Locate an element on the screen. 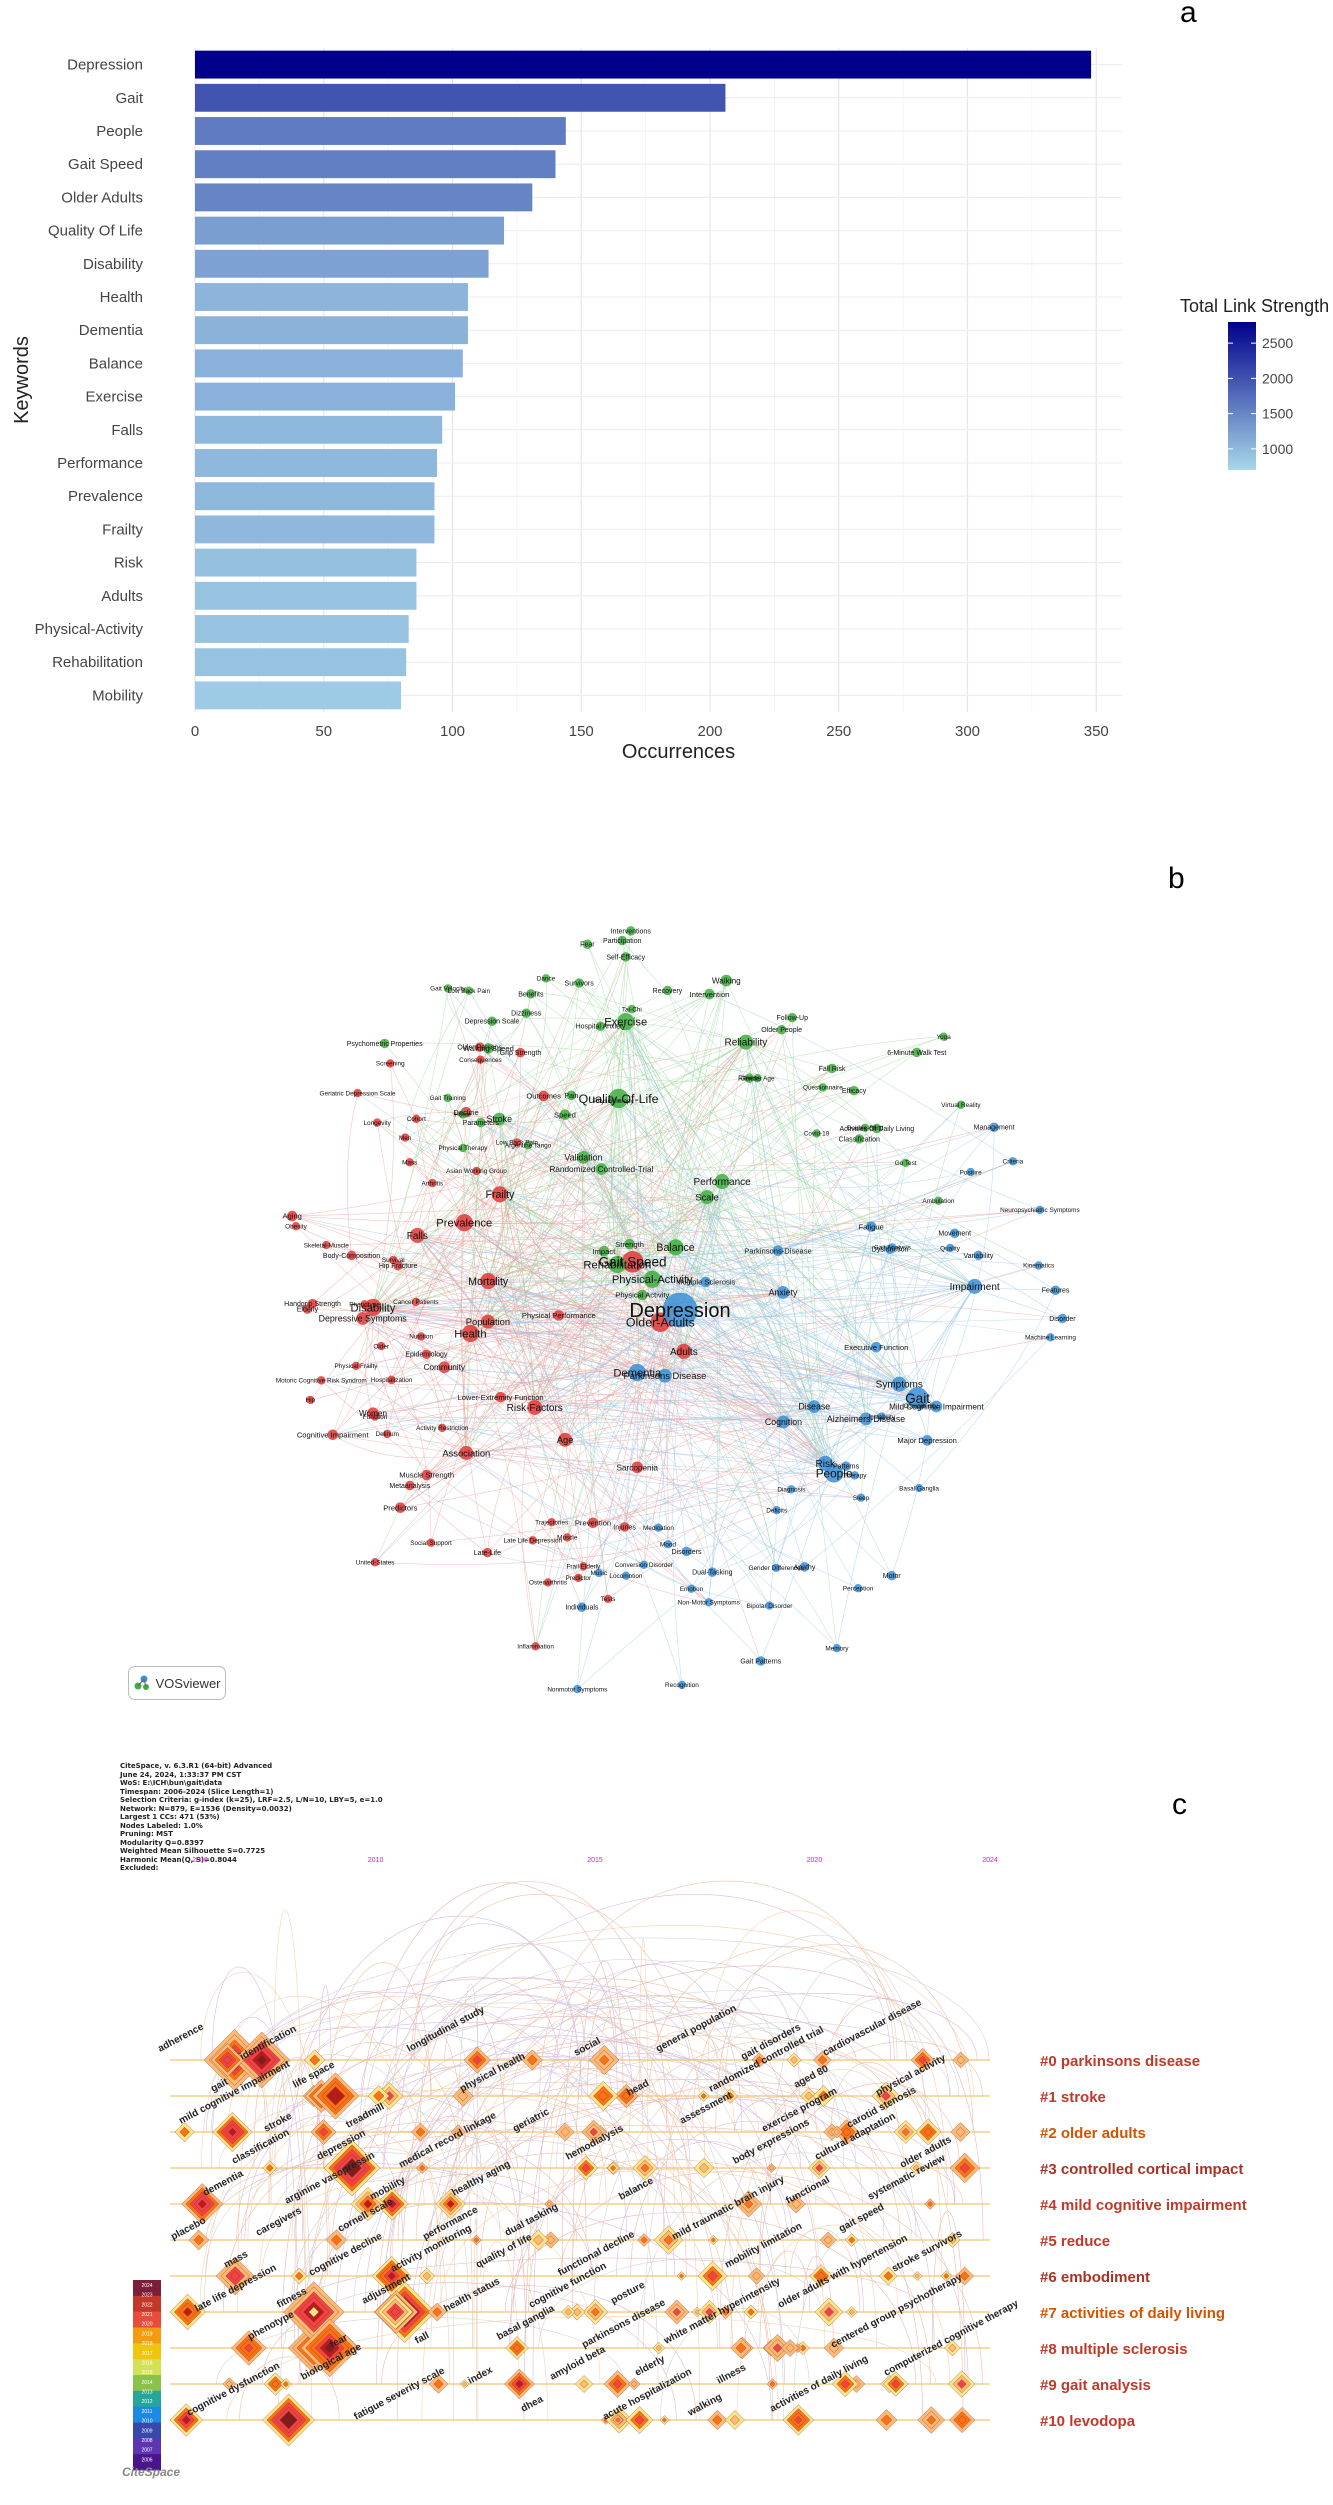  node-label: Depression is located at coordinates (679, 1311).